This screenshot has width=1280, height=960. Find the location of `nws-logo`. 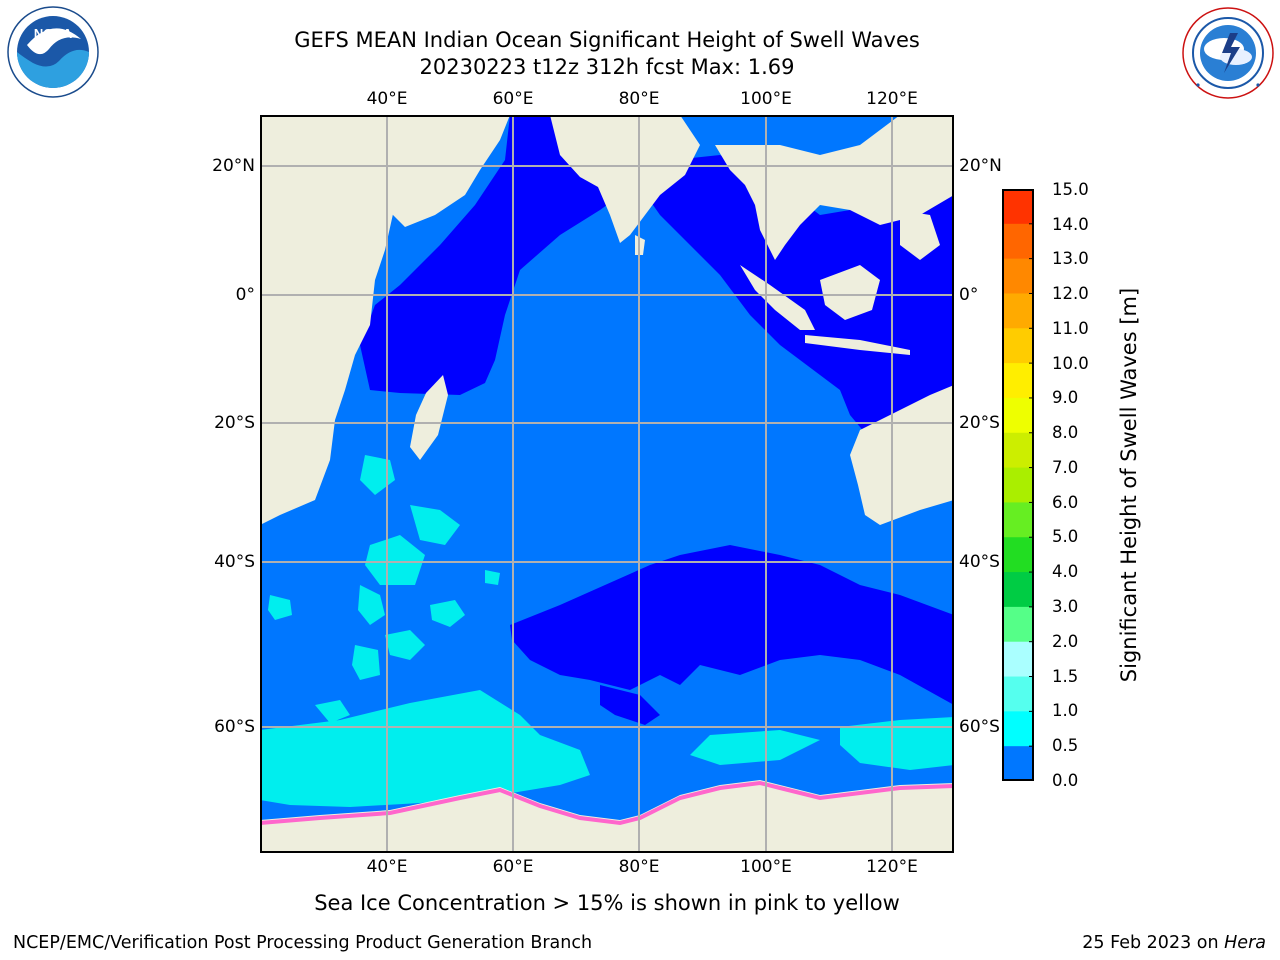

nws-logo is located at coordinates (1228, 52).